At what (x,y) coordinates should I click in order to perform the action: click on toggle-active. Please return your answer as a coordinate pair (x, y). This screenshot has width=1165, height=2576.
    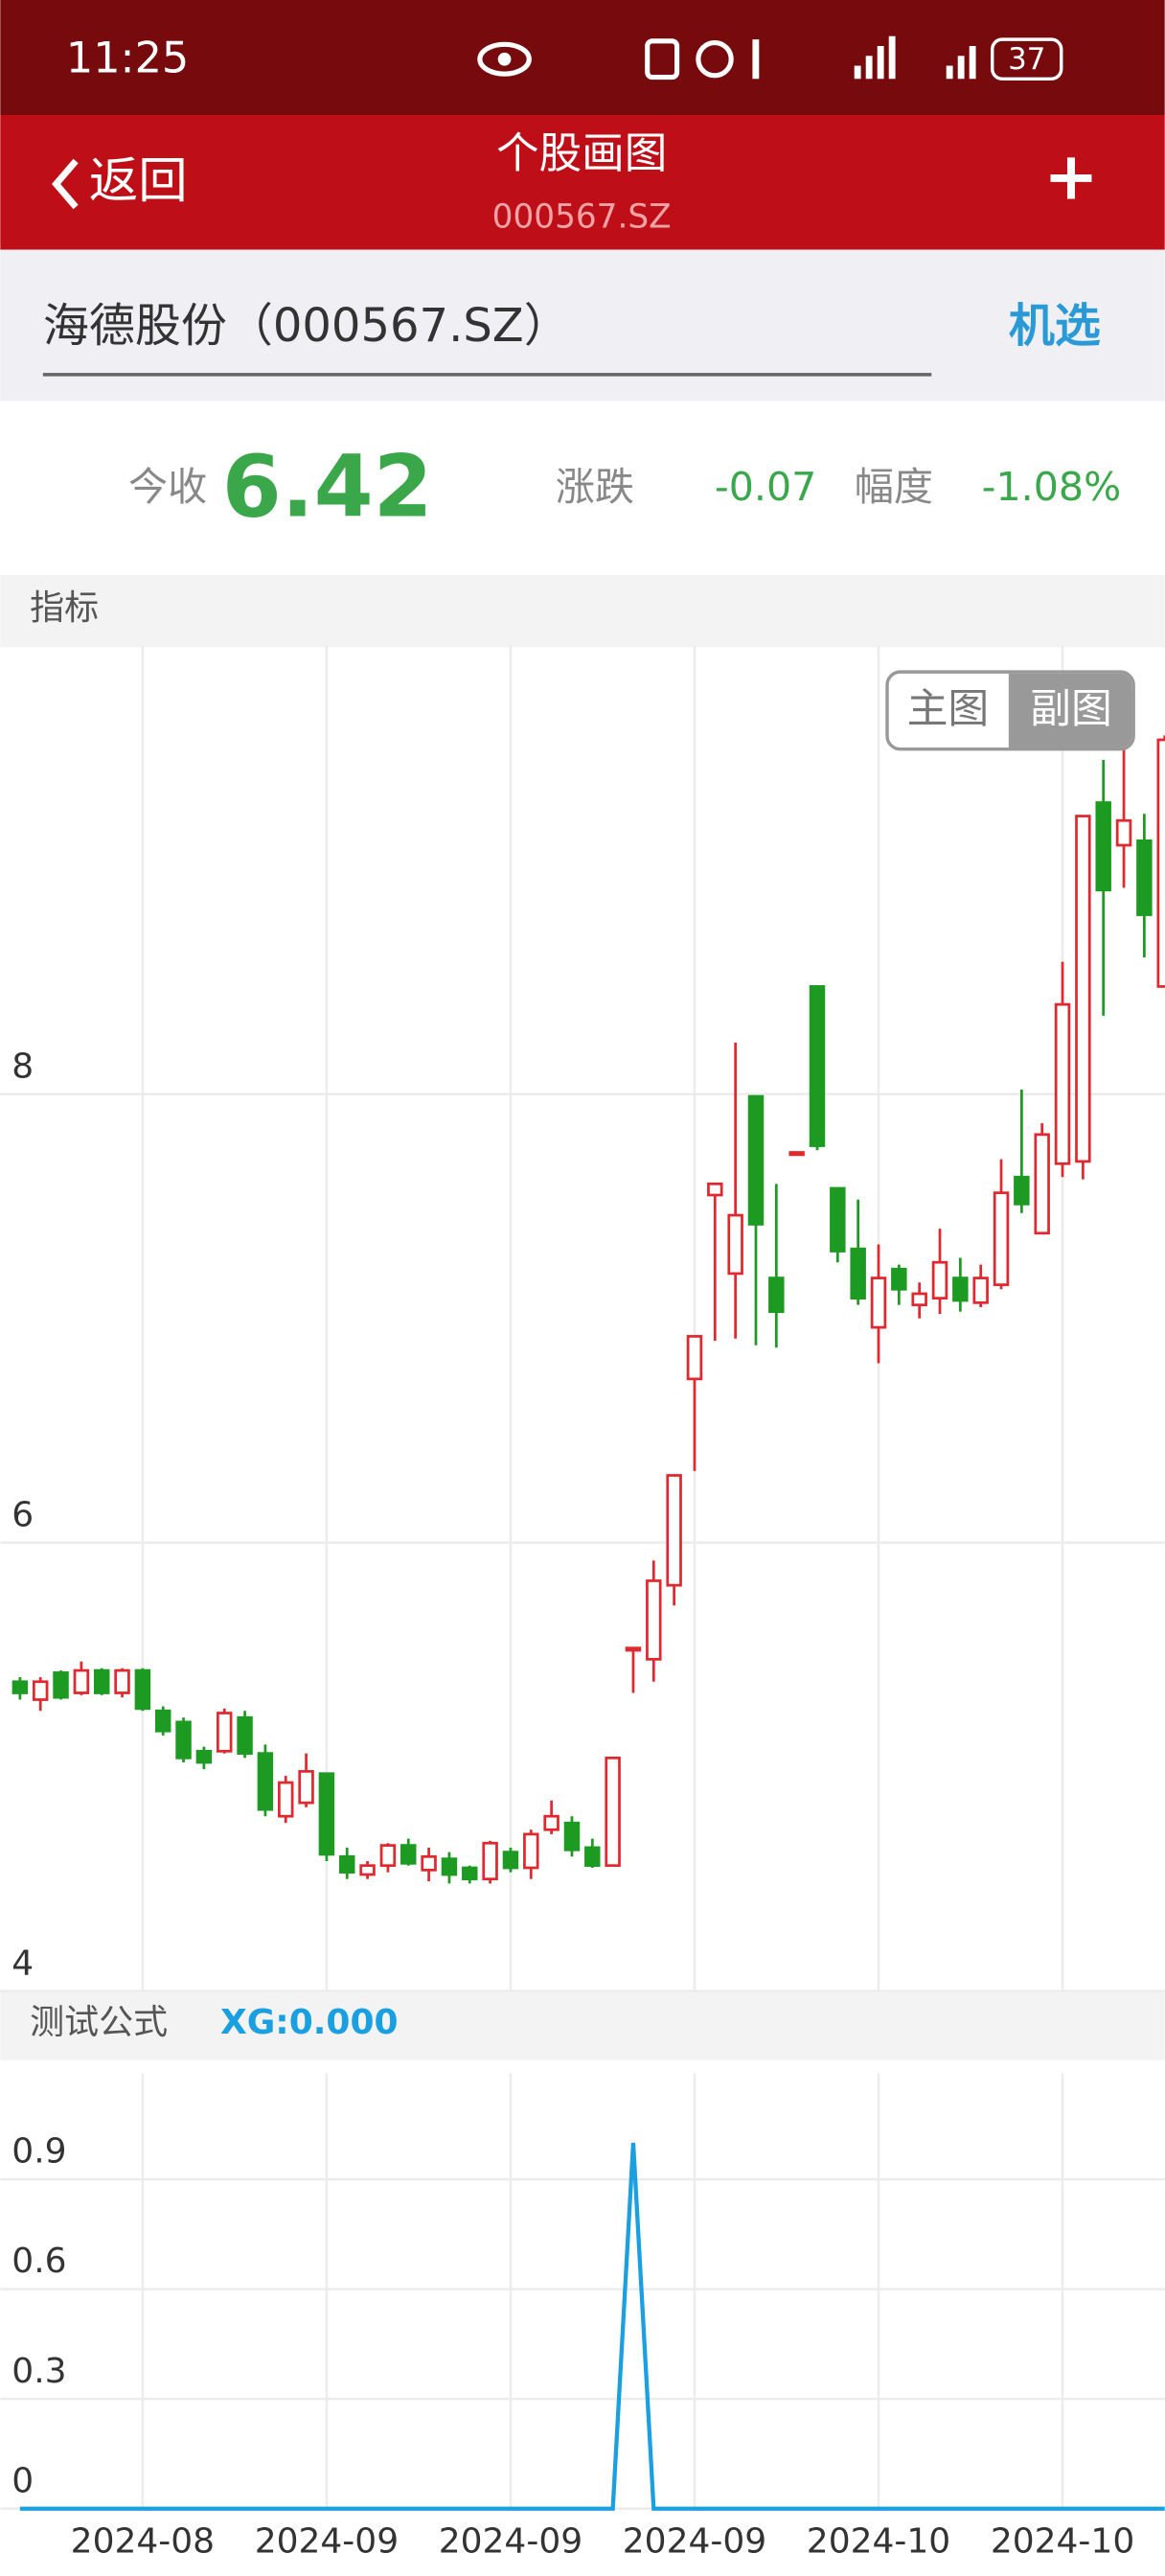
    Looking at the image, I should click on (1070, 711).